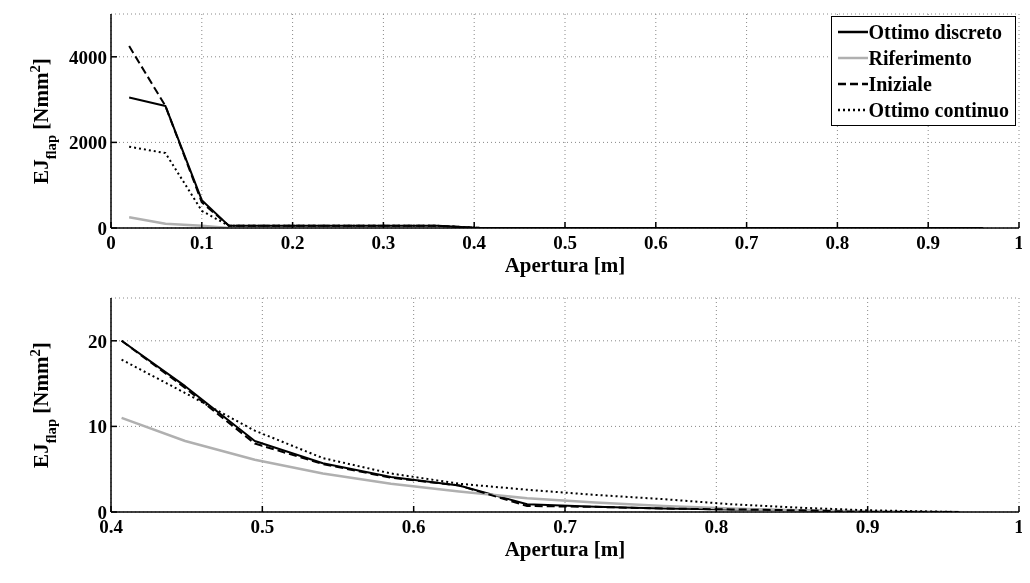 The height and width of the screenshot is (583, 1030). Describe the element at coordinates (201, 243) in the screenshot. I see `x-tick-label: 0.1` at that location.